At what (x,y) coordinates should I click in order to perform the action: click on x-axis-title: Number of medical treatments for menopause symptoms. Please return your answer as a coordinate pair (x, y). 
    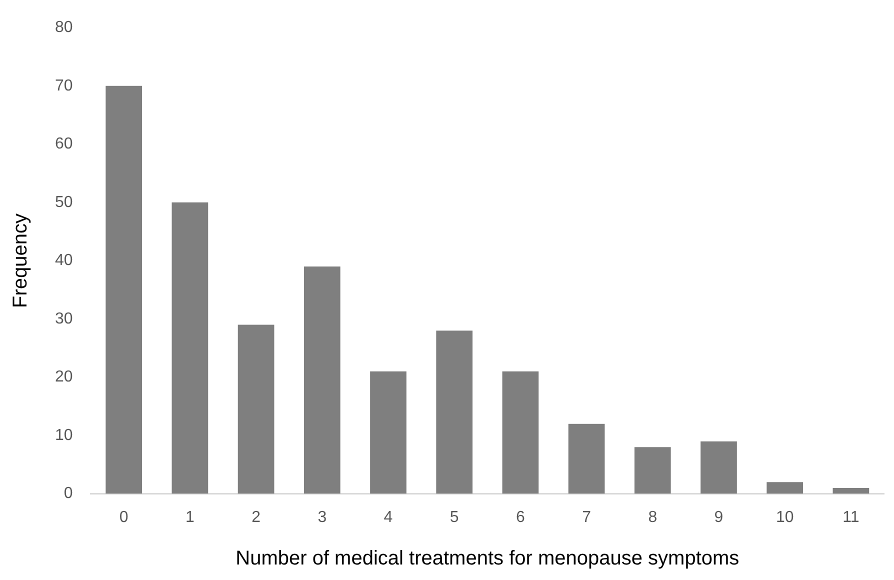
    Looking at the image, I should click on (488, 559).